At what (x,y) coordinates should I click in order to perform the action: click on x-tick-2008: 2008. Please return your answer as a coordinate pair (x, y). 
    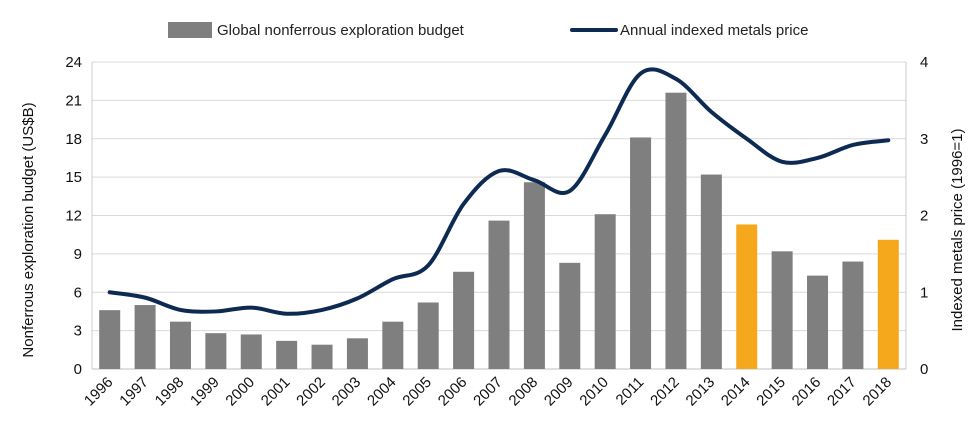
    Looking at the image, I should click on (524, 392).